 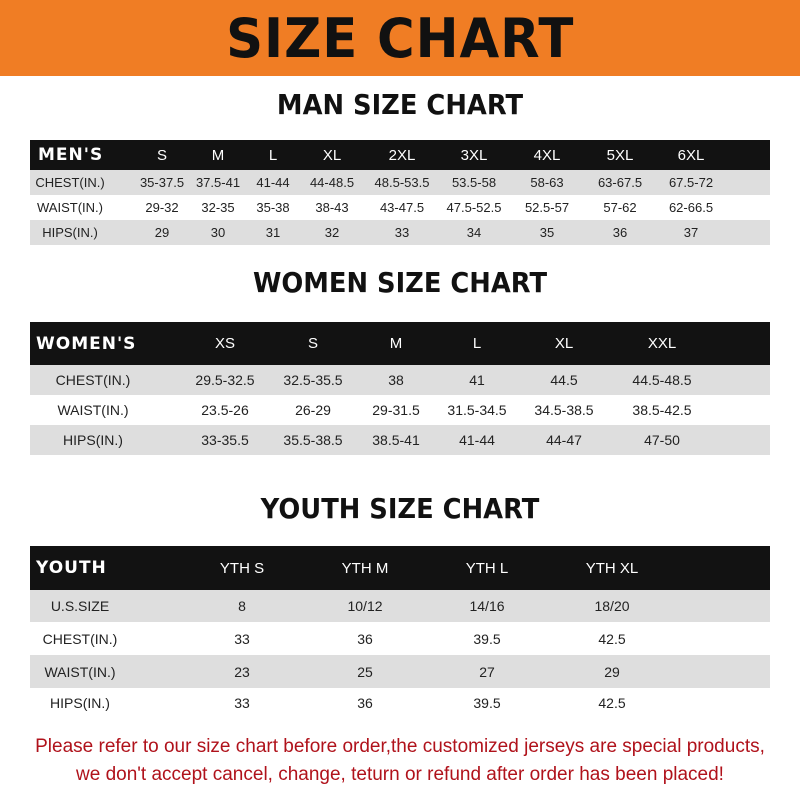 I want to click on table-row: U.S.SIZE 8 10/12 14/16 18/20, so click(x=400, y=606).